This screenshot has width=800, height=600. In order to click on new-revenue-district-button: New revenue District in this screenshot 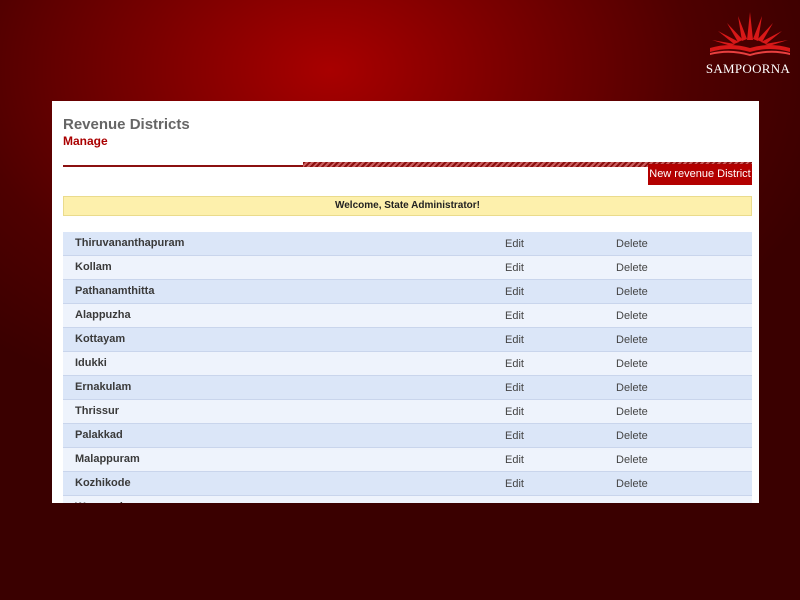, I will do `click(700, 174)`.